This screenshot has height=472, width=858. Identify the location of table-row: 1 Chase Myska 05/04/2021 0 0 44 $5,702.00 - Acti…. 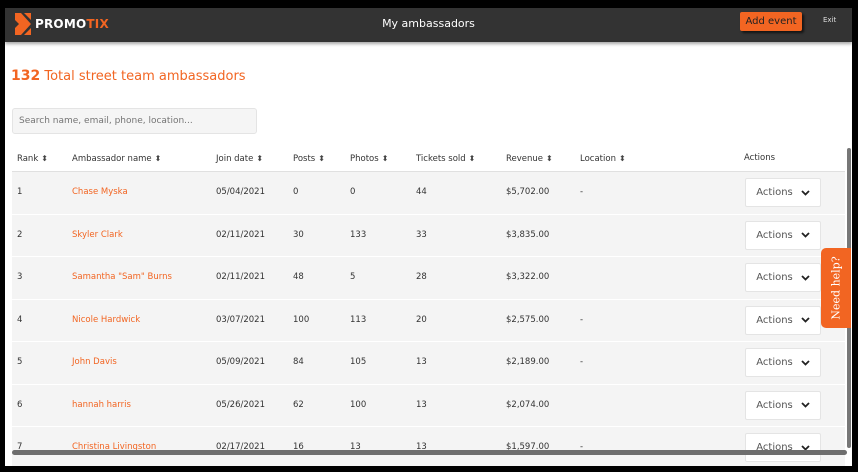
(428, 193).